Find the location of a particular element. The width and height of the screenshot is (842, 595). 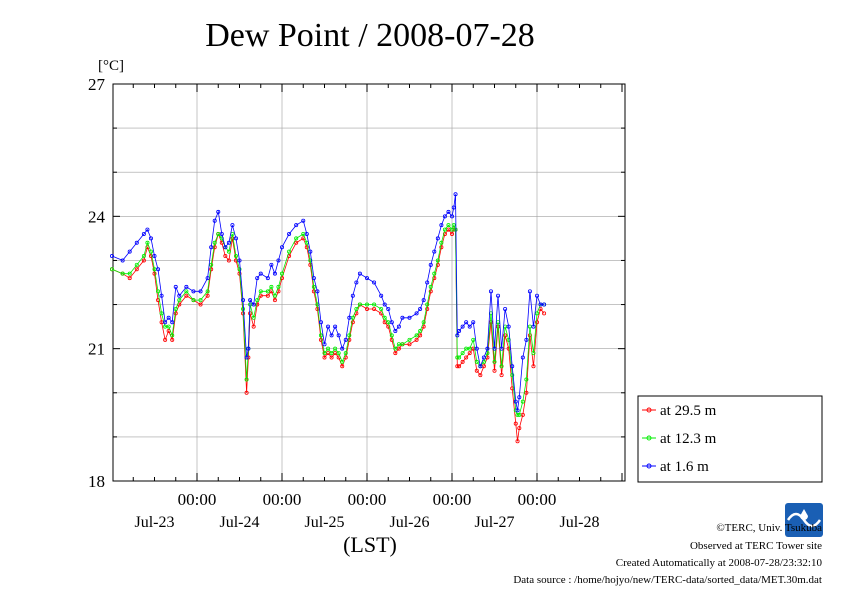

y-axis-unit: [°C] is located at coordinates (111, 66).